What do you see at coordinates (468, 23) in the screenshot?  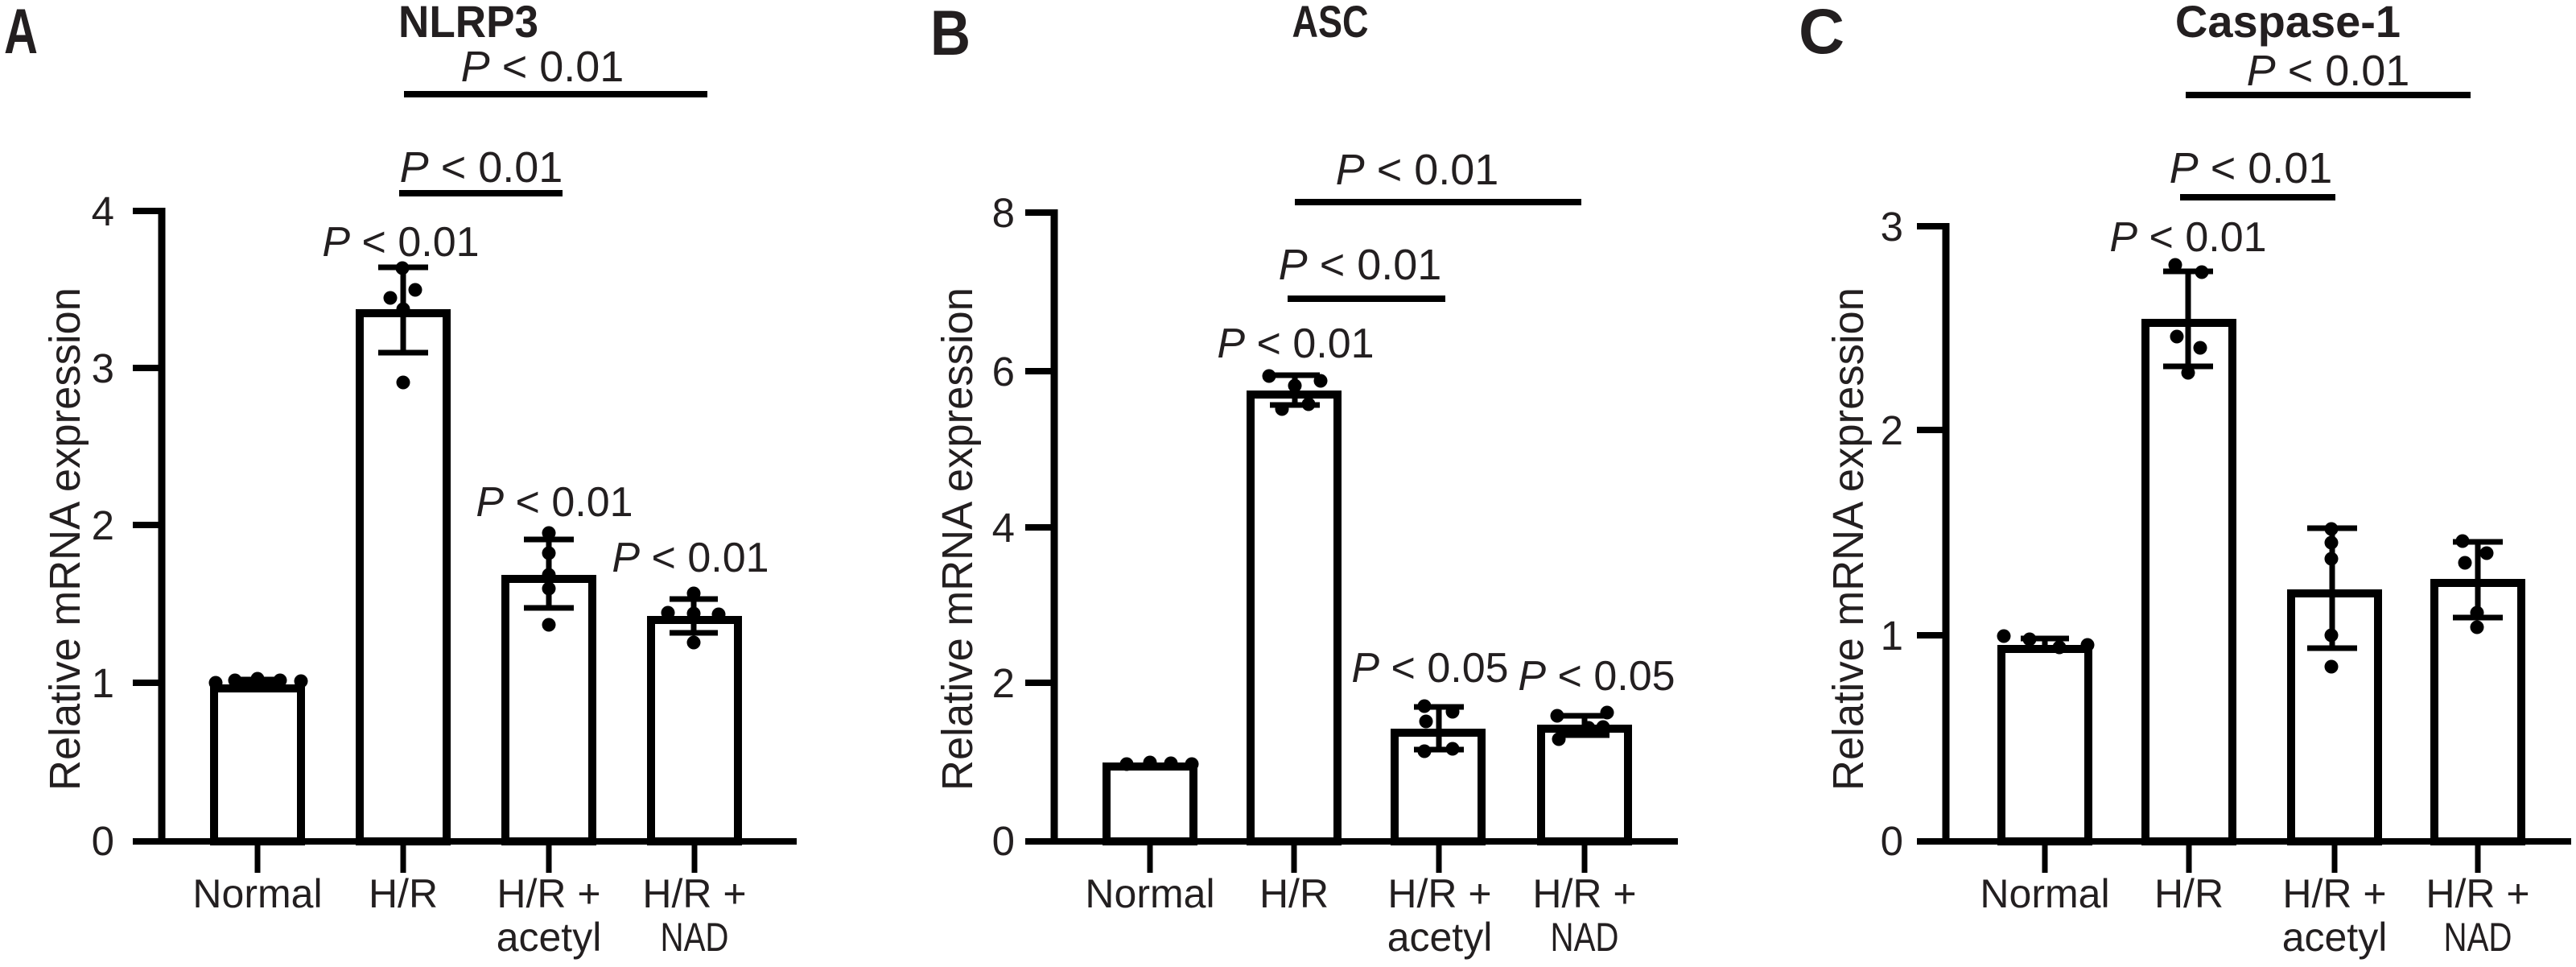 I see `svg-text: NLRP3` at bounding box center [468, 23].